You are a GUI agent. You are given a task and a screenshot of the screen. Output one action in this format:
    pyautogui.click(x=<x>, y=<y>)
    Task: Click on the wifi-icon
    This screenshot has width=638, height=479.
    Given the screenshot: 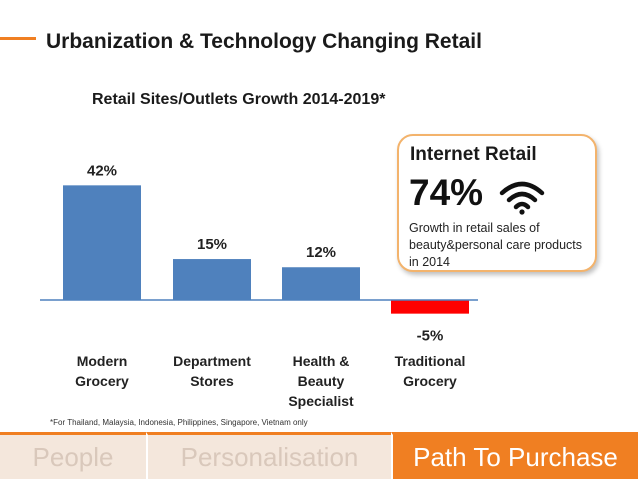 What is the action you would take?
    pyautogui.click(x=522, y=198)
    